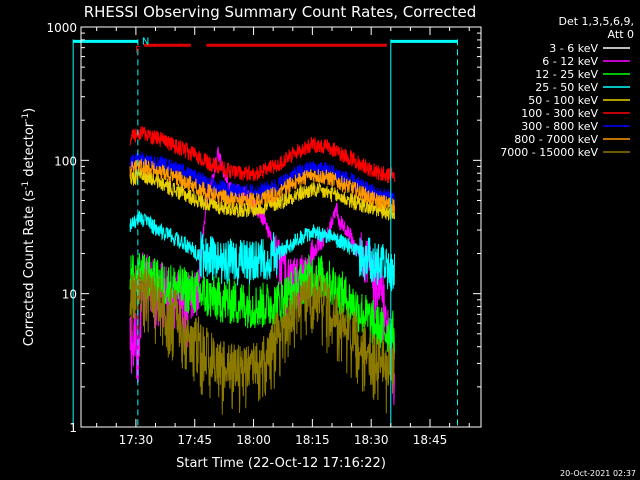  I want to click on legend-label: 12 - 25 keV, so click(566, 74).